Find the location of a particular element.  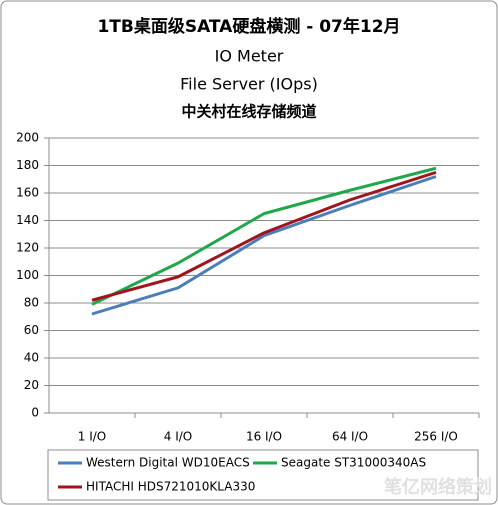

y-tick-label: 200 is located at coordinates (27, 138).